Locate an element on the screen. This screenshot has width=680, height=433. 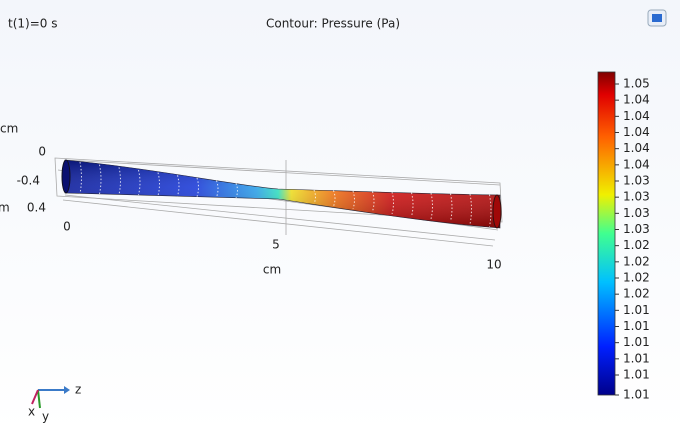
contour-lines is located at coordinates (285, 194).